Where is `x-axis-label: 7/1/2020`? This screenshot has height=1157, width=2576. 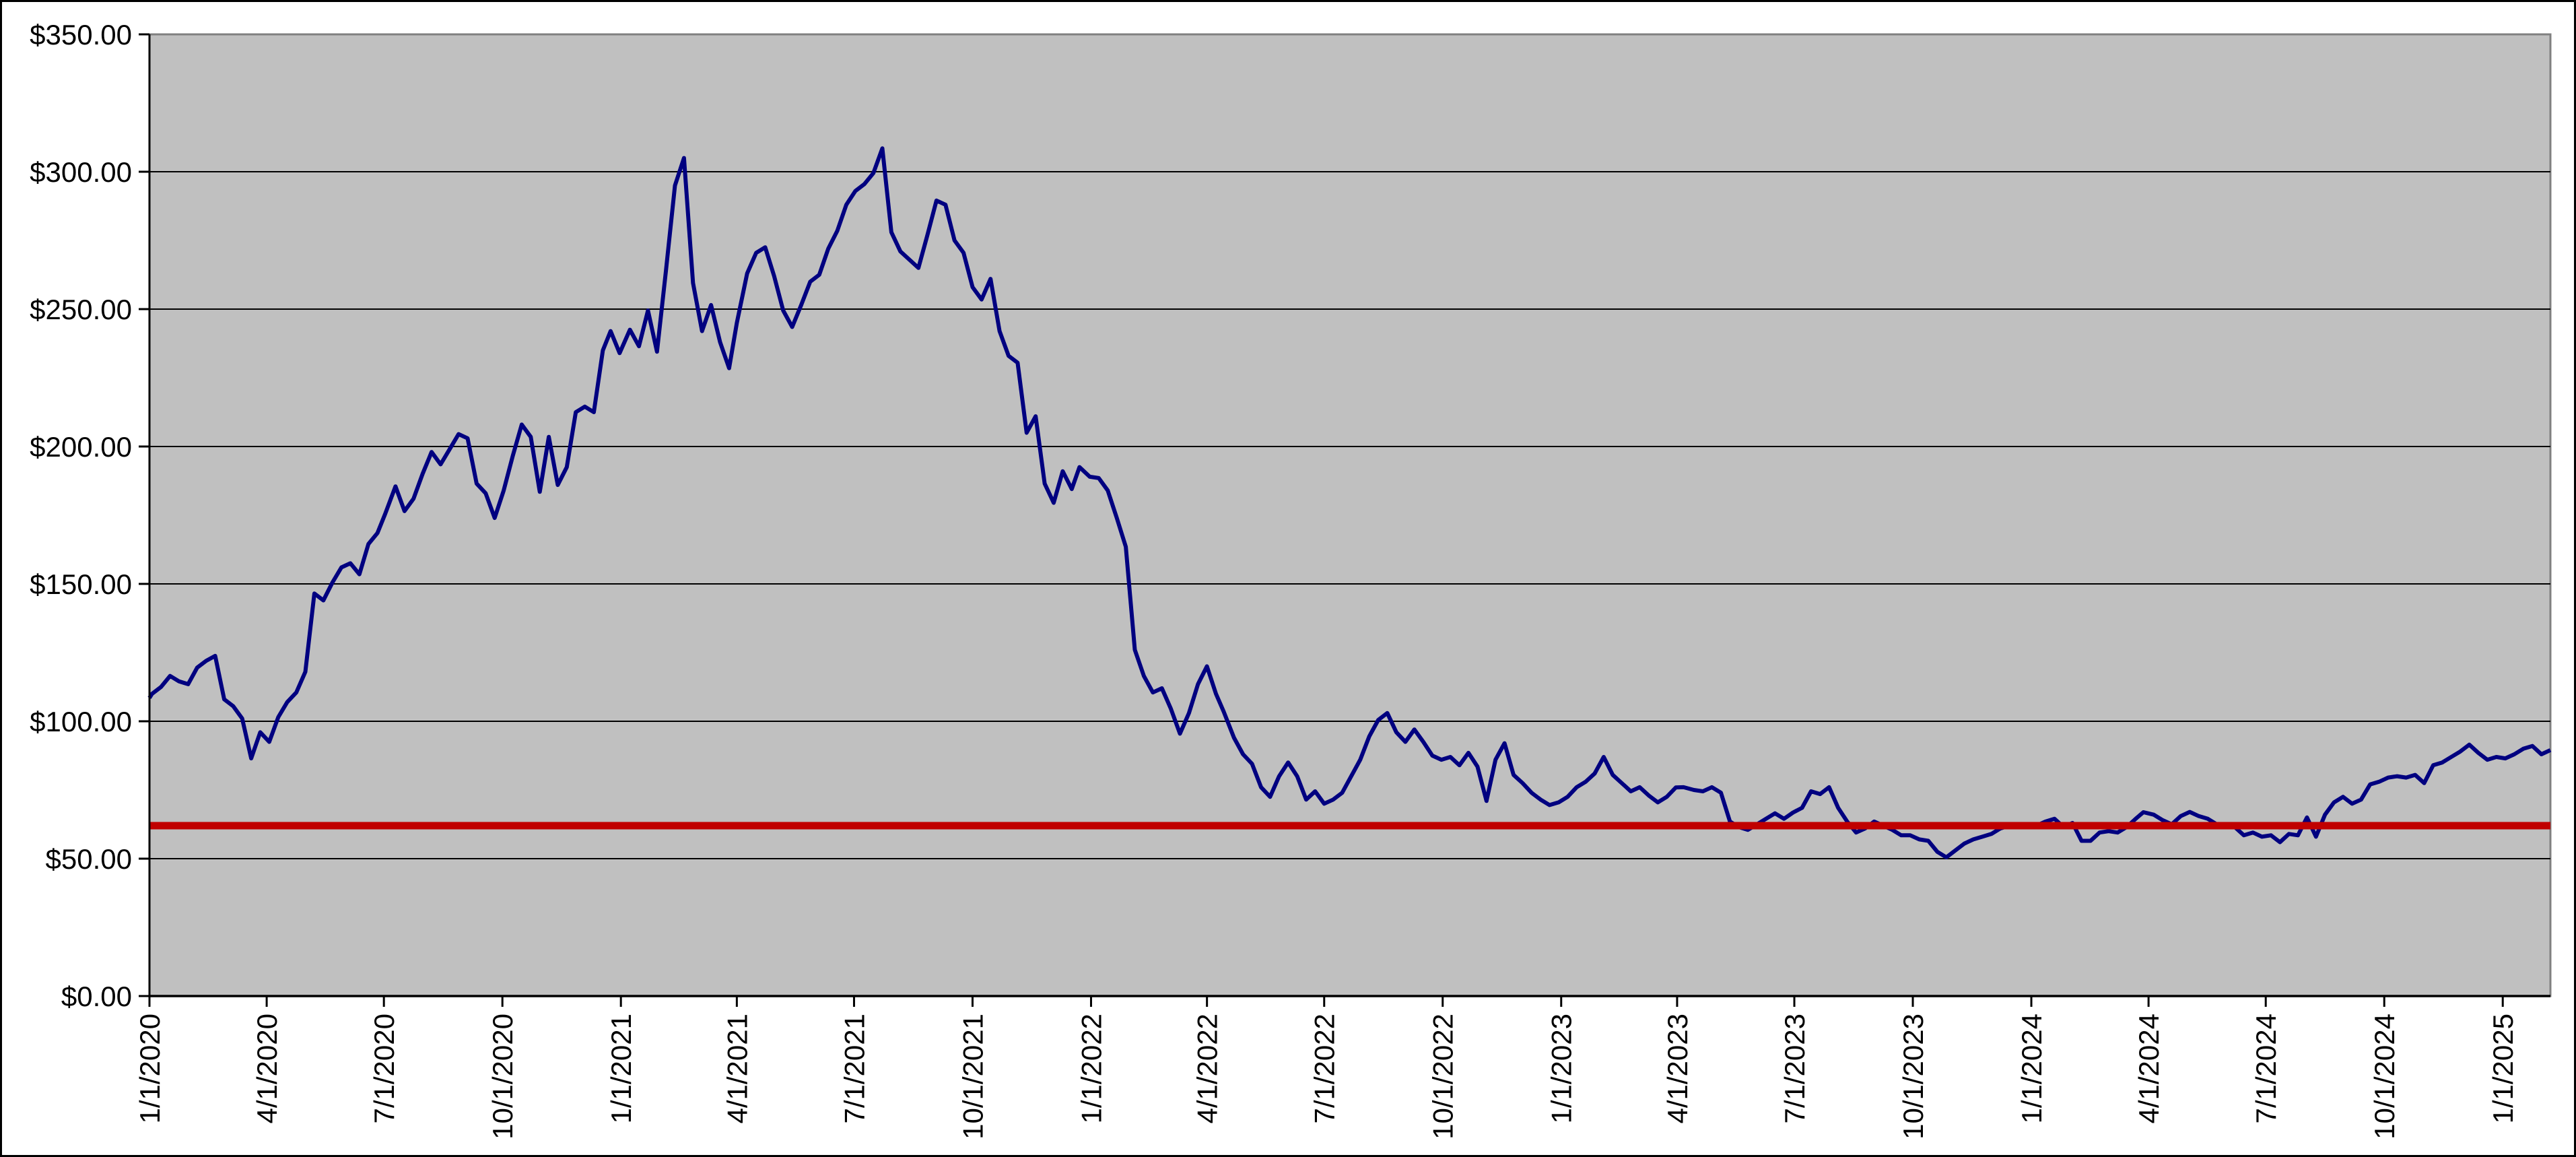 x-axis-label: 7/1/2020 is located at coordinates (384, 1069).